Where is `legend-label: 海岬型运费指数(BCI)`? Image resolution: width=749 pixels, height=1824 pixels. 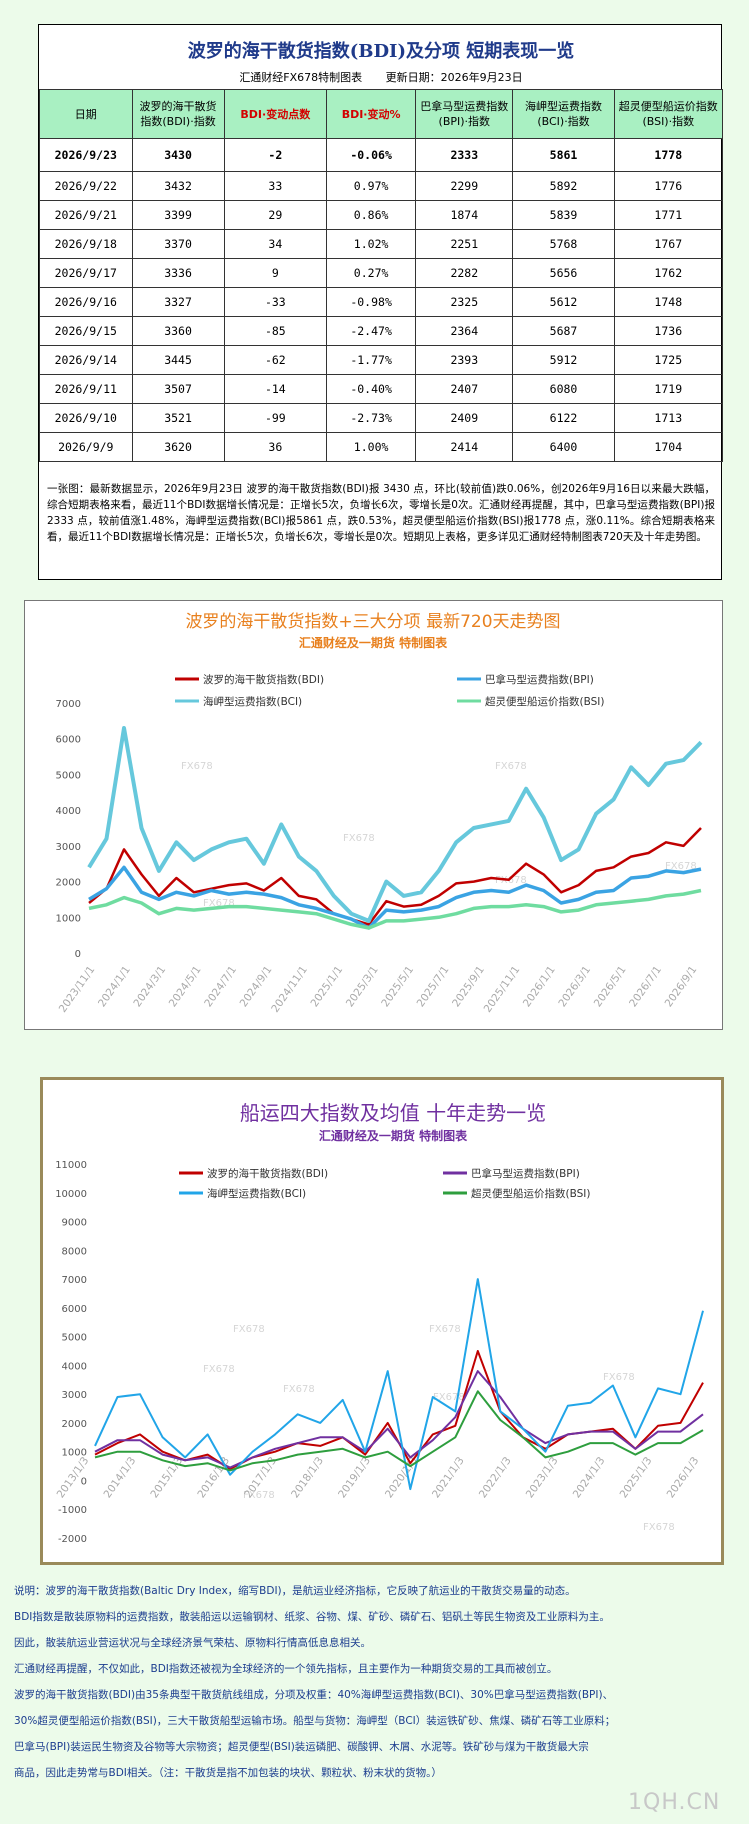
legend-label: 海岬型运费指数(BCI) is located at coordinates (252, 701).